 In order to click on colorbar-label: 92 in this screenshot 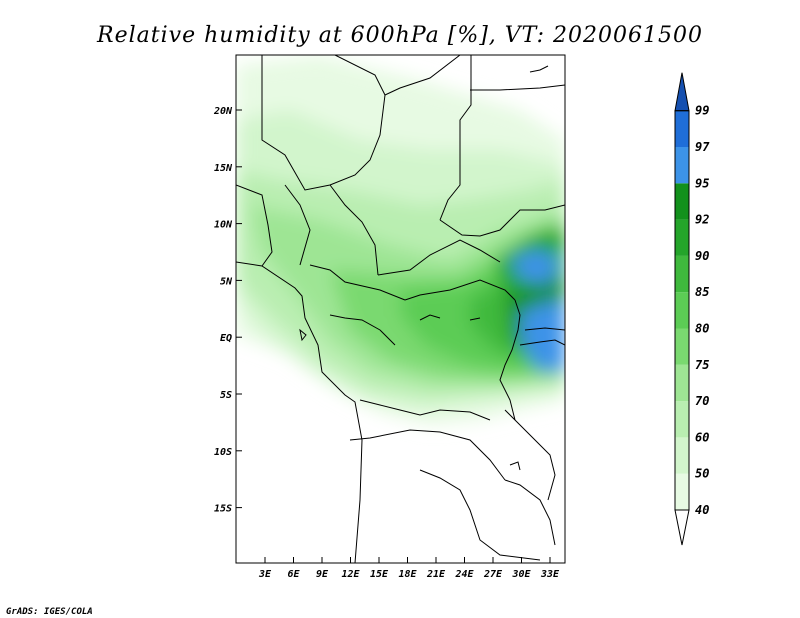, I will do `click(702, 220)`.